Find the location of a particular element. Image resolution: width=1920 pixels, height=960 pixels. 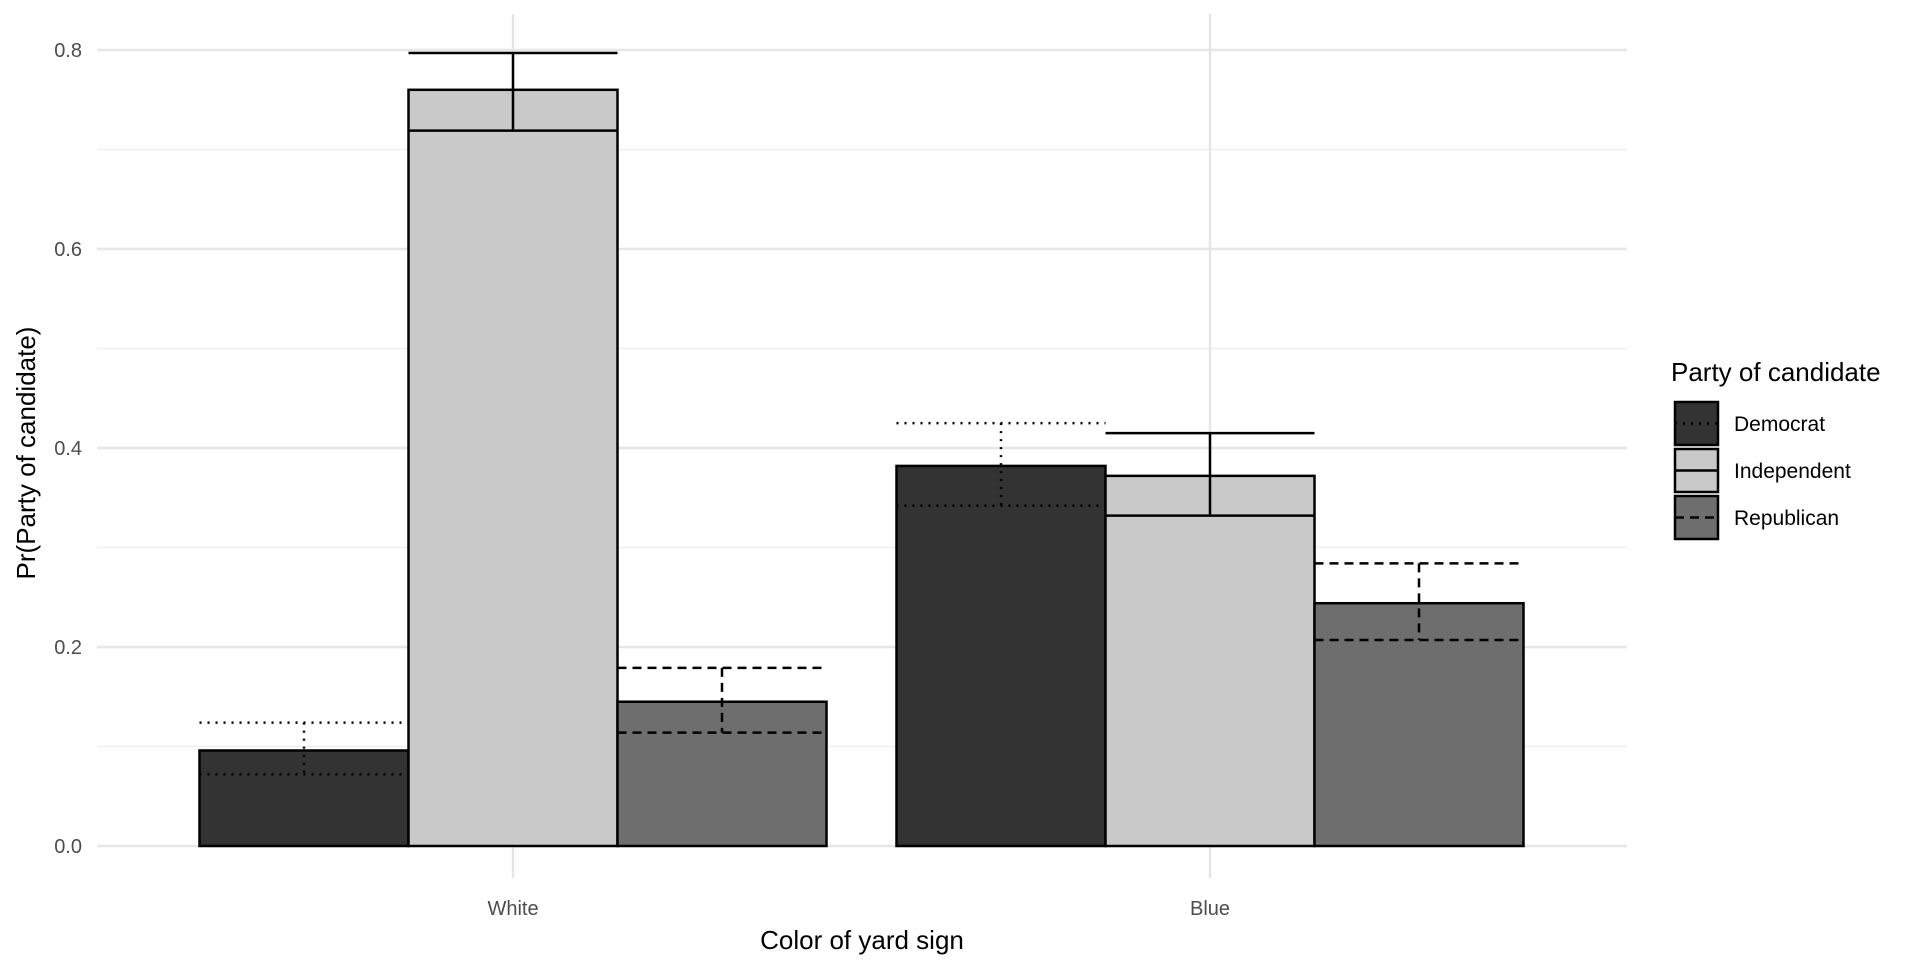

y-axis-ticks: 0.0 0.2 0.4 0.6 0.8 is located at coordinates (68, 449).